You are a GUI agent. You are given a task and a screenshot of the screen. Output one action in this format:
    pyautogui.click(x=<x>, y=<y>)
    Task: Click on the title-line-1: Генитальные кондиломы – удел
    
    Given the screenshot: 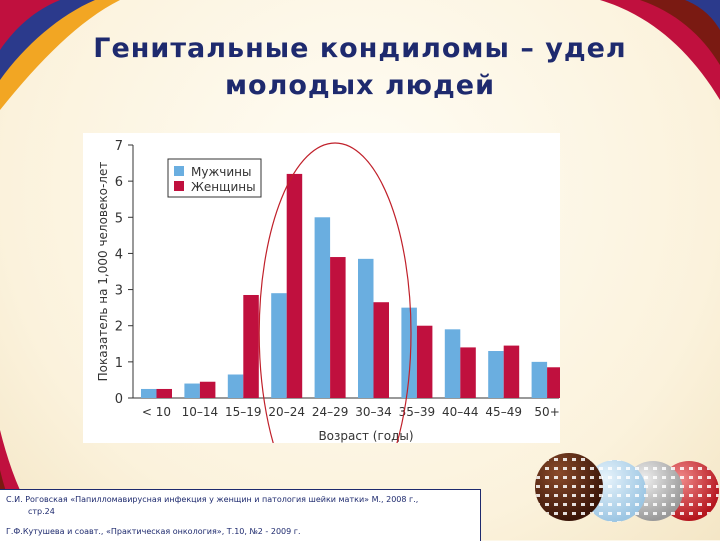 What is the action you would take?
    pyautogui.click(x=360, y=48)
    